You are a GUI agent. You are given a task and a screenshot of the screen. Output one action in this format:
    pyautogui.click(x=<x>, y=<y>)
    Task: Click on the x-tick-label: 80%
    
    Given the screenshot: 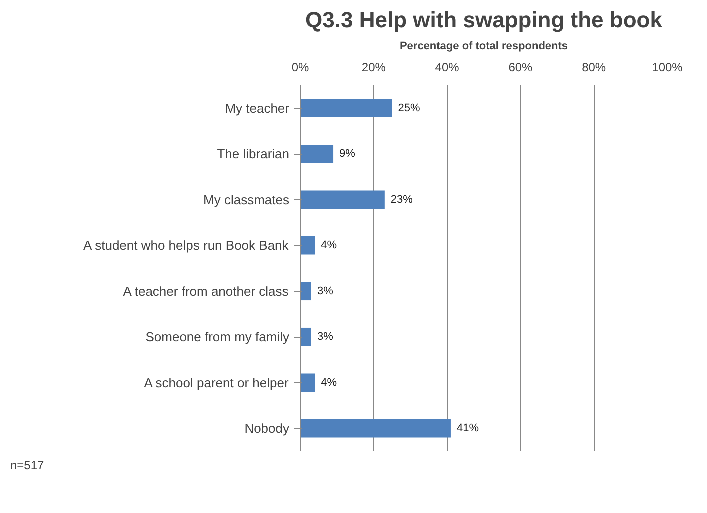 What is the action you would take?
    pyautogui.click(x=594, y=67)
    